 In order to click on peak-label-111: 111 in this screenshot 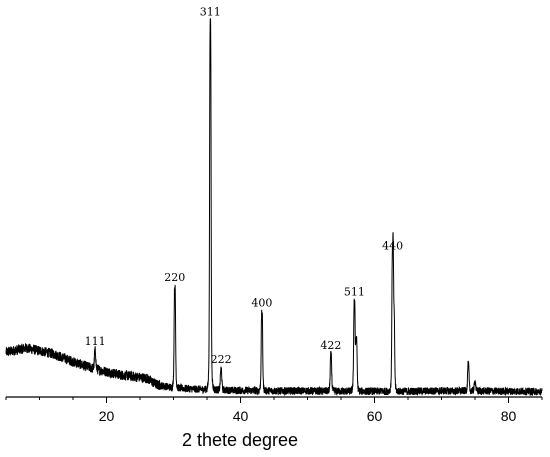, I will do `click(95, 341)`.